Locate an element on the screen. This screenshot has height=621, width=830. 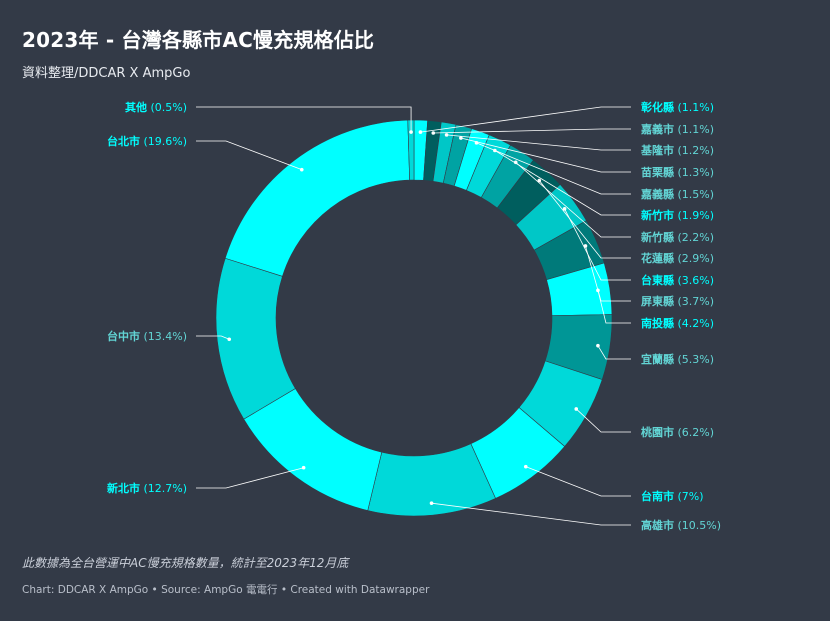
slice-label-18: 其他 (0.5%) is located at coordinates (156, 107).